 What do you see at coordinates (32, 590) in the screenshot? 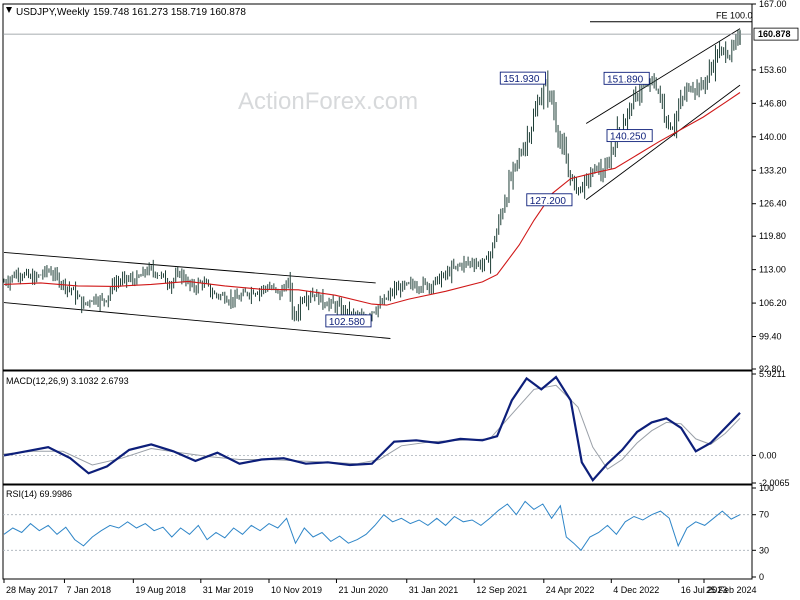
I see `time-tick-label: 28 May 2017` at bounding box center [32, 590].